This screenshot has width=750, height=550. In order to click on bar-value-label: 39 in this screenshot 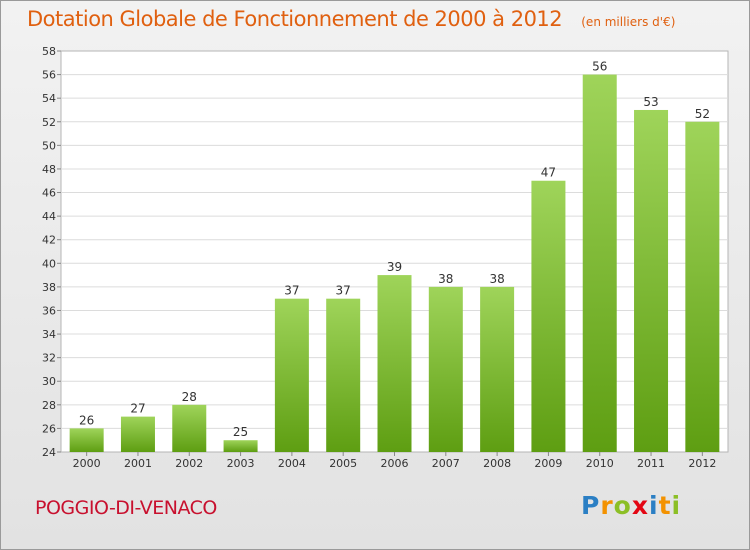, I will do `click(394, 267)`.